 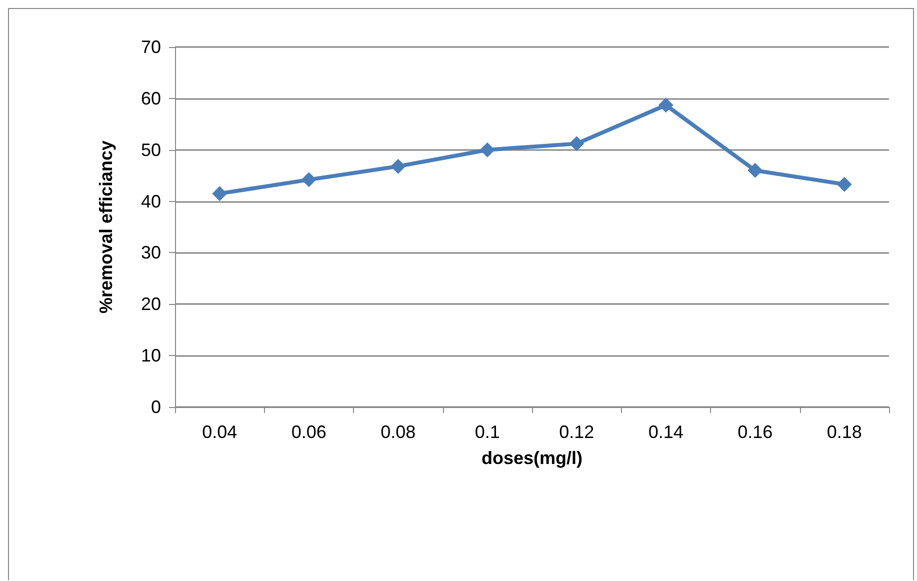 I want to click on x-tick-label: 0.1, so click(x=487, y=432).